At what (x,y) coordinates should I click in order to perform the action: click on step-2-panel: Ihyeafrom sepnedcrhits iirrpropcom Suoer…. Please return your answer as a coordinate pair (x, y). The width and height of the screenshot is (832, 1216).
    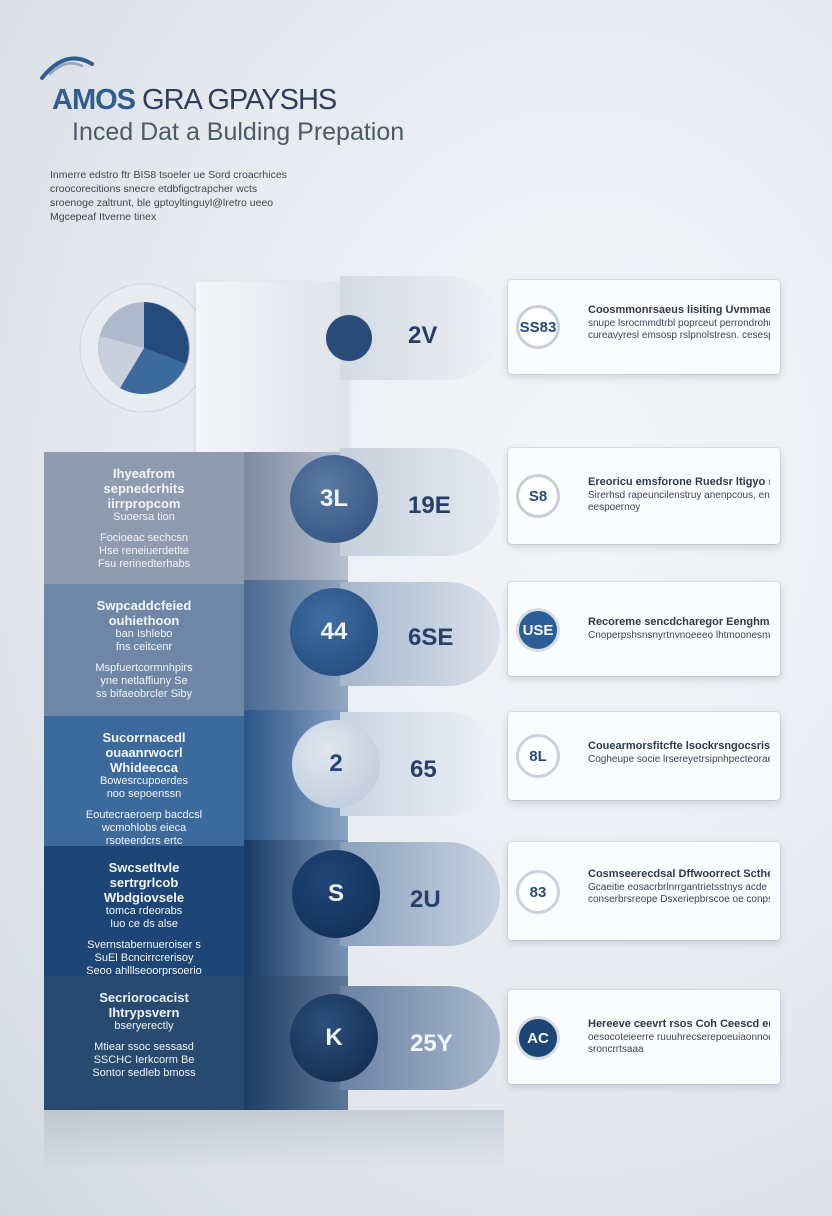
    Looking at the image, I should click on (144, 518).